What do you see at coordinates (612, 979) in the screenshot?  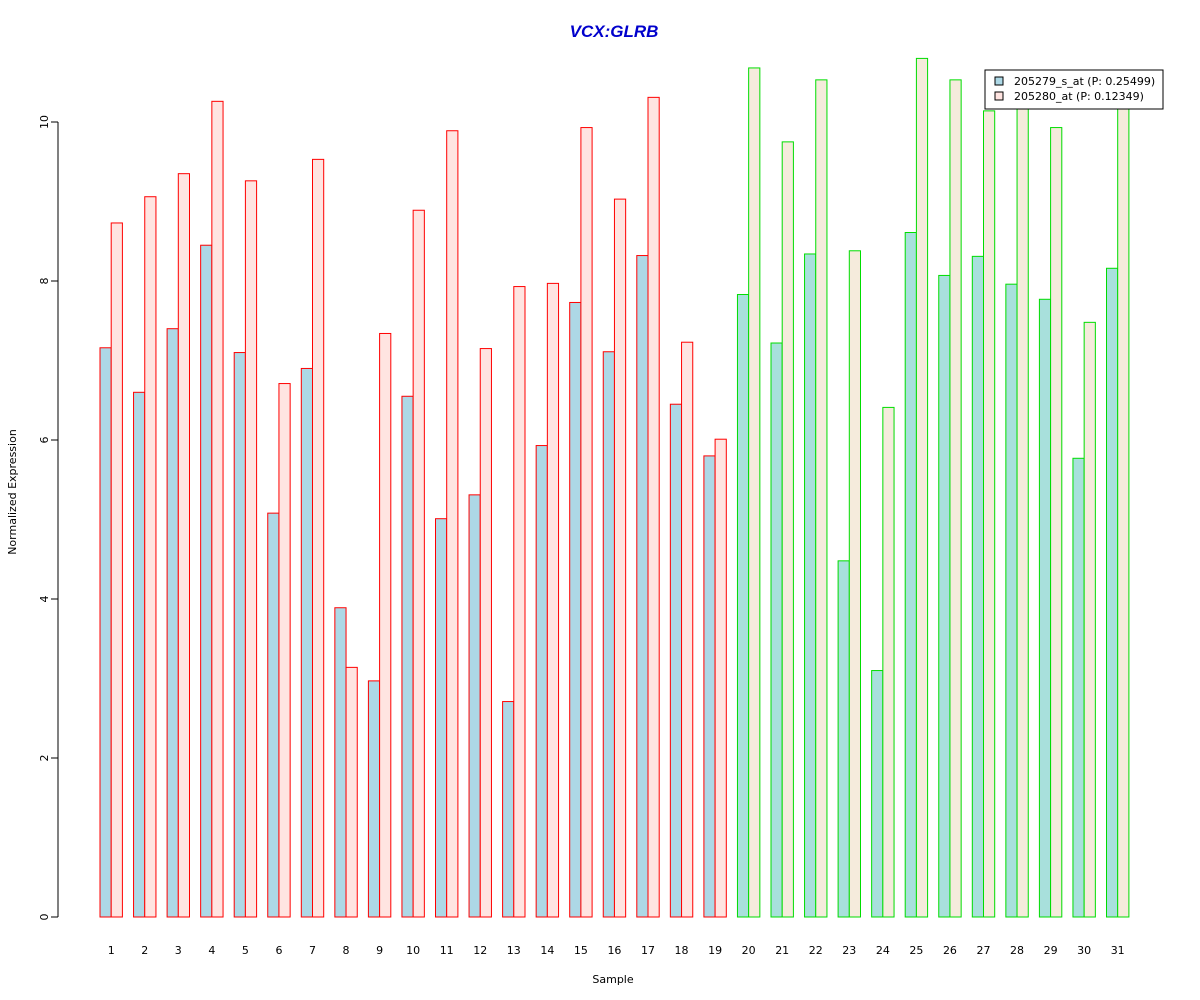 I see `x-axis-label: Sample` at bounding box center [612, 979].